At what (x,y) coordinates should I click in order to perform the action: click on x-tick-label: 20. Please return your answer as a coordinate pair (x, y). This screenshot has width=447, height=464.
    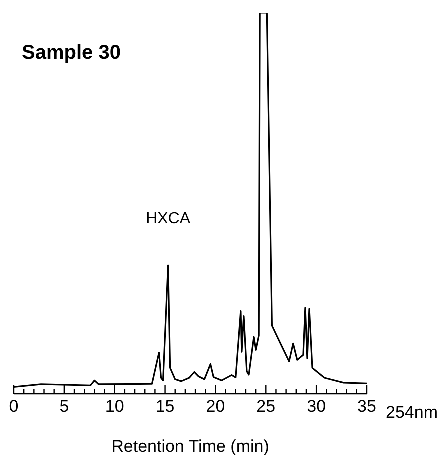
    Looking at the image, I should click on (216, 406).